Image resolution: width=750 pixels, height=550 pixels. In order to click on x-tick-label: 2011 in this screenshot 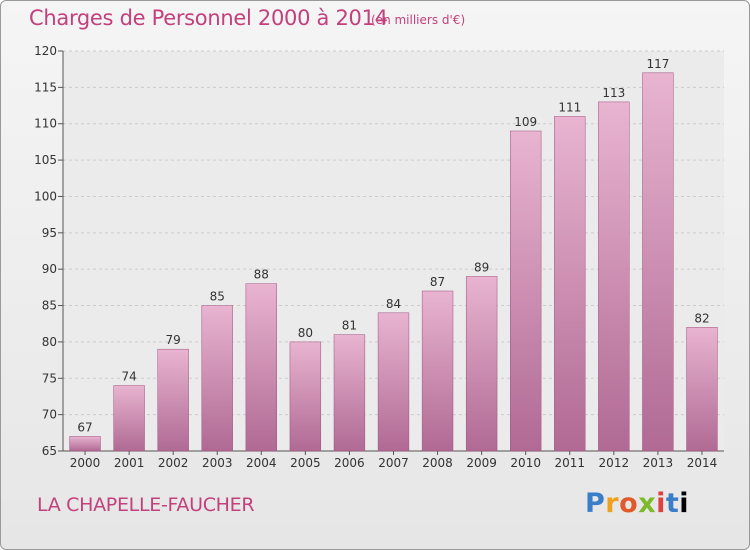, I will do `click(569, 463)`.